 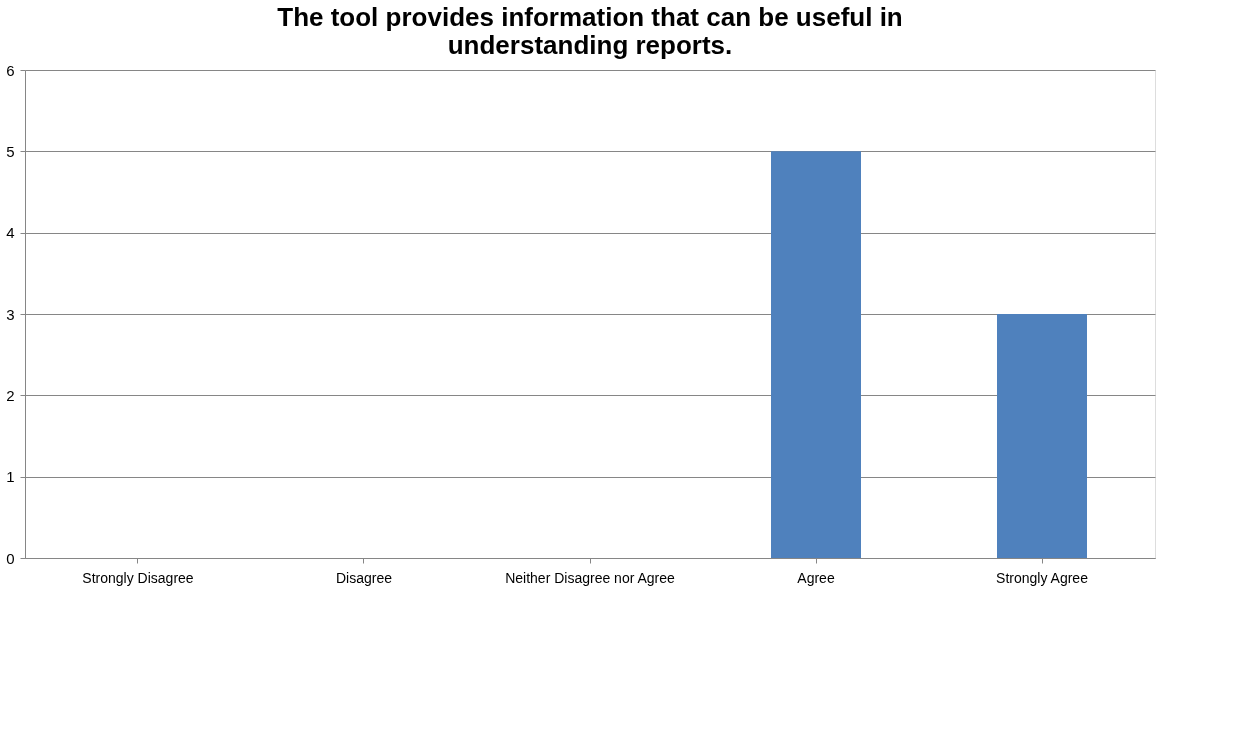 I want to click on x-tick-label: Strongly Disagree, so click(x=138, y=577).